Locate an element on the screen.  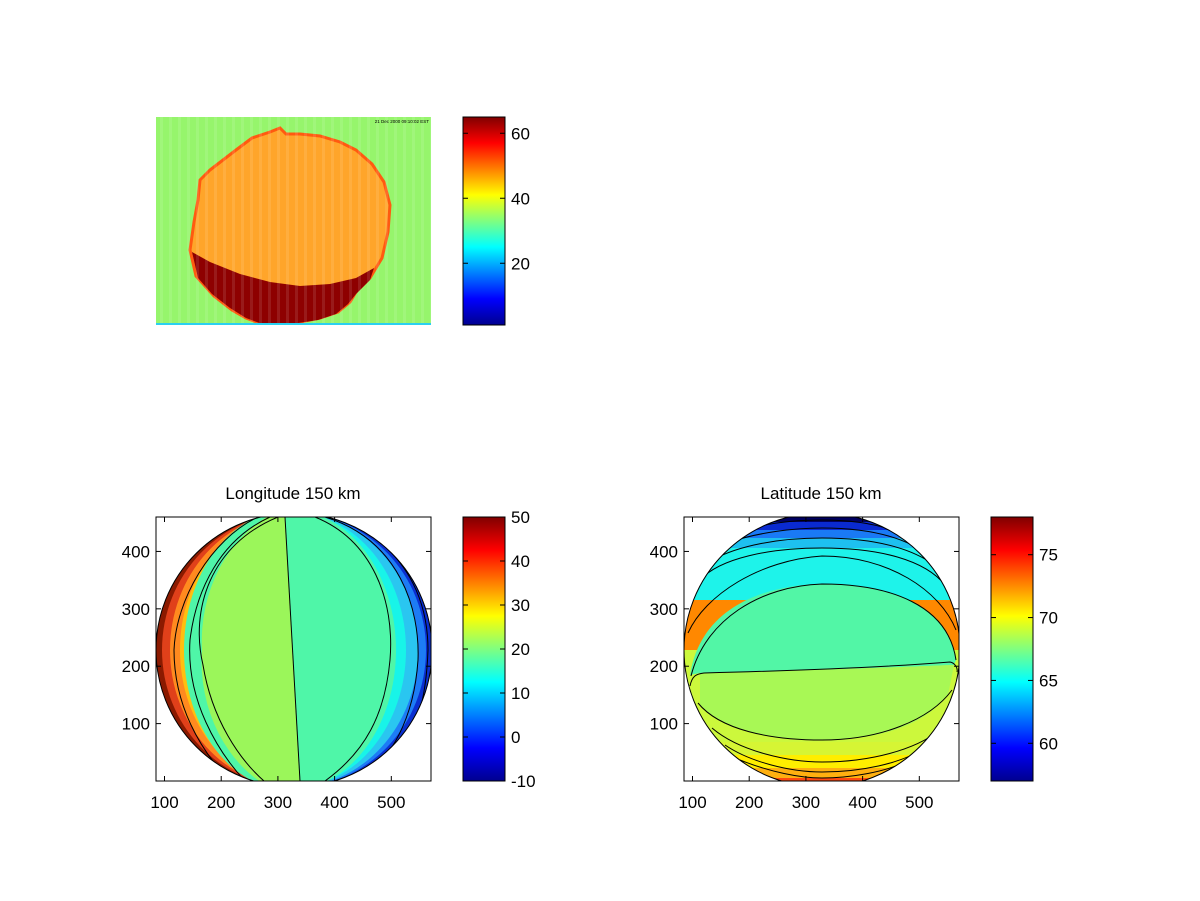
image-panel: 21 Dec 2000 09:10:02 EST 20 40 60 is located at coordinates (343, 221).